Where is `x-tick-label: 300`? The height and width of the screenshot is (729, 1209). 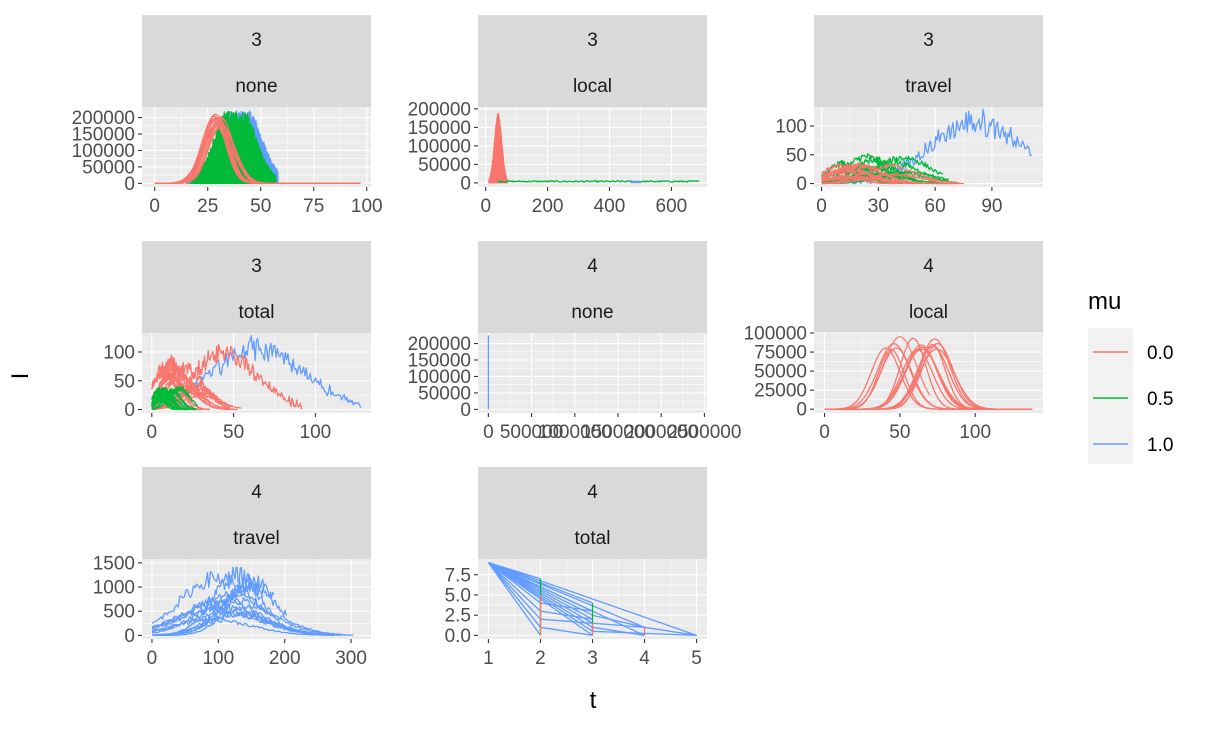 x-tick-label: 300 is located at coordinates (351, 658).